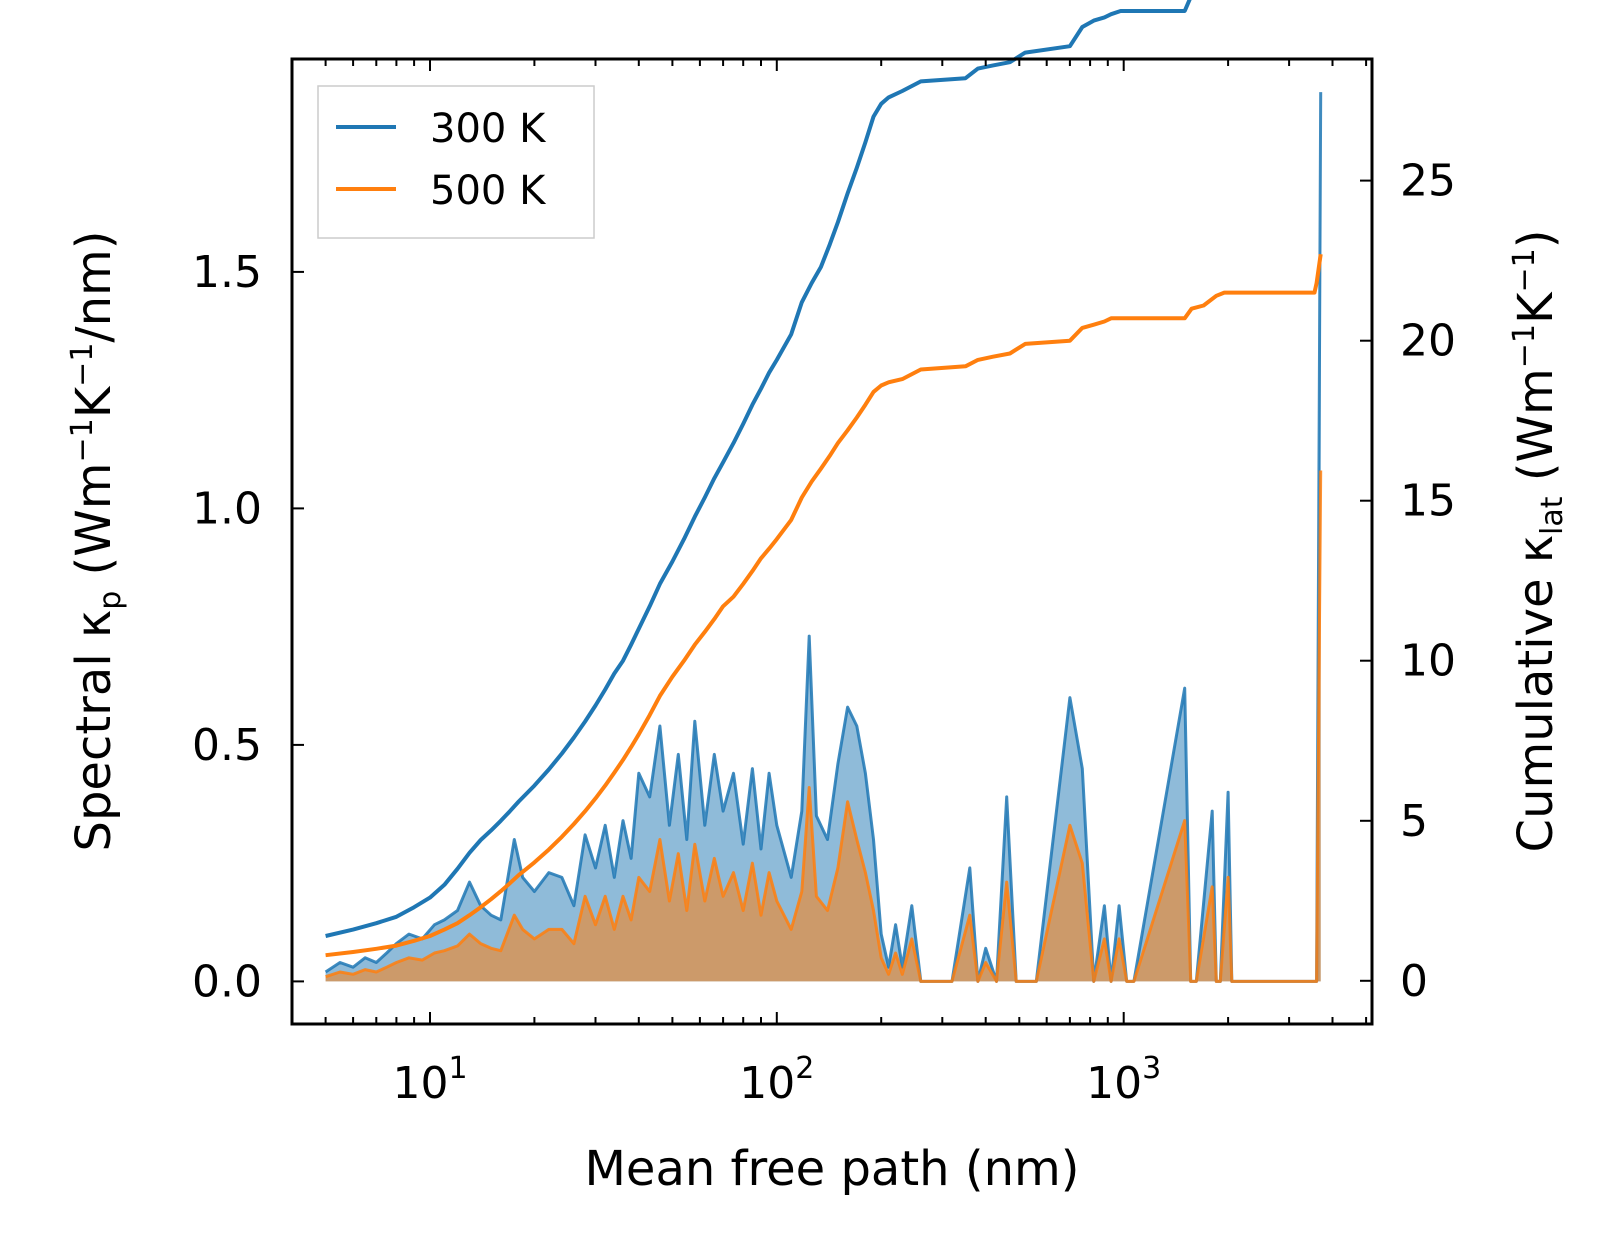 Image resolution: width=1623 pixels, height=1254 pixels. Describe the element at coordinates (832, 1169) in the screenshot. I see `x-axis-label: Mean free path (nm)` at that location.